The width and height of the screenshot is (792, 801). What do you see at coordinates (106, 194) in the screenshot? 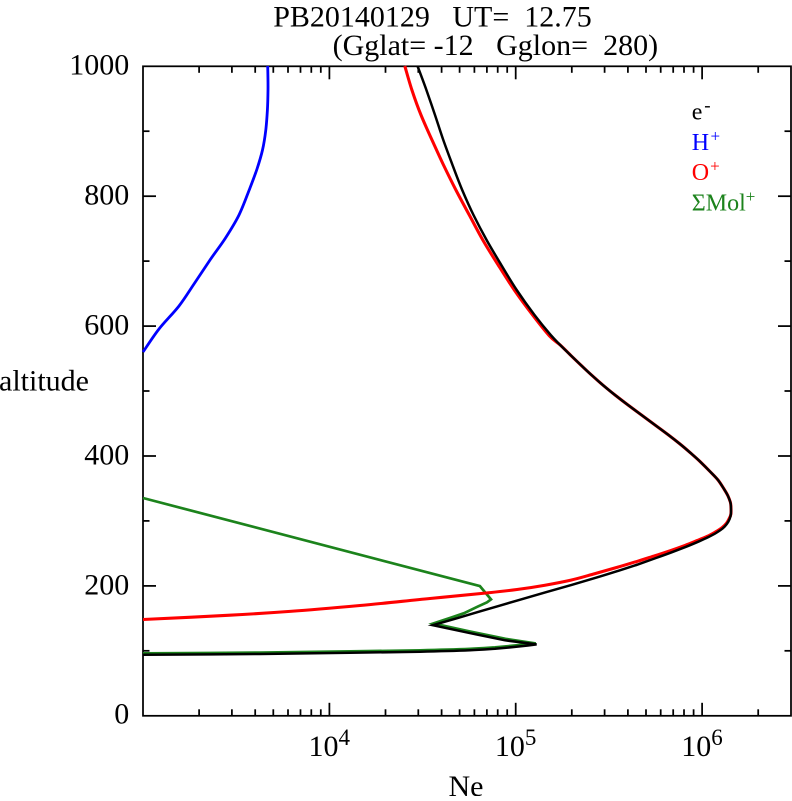
I see `svg-text: 800` at bounding box center [106, 194].